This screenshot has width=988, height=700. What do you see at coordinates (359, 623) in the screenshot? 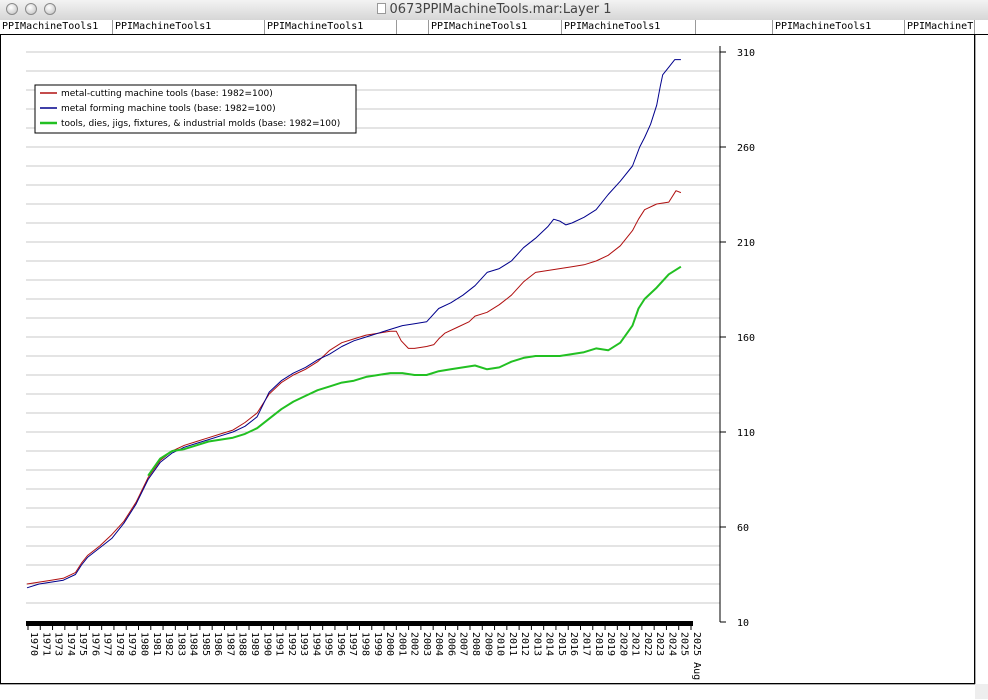
I see `x-axis-bar` at bounding box center [359, 623].